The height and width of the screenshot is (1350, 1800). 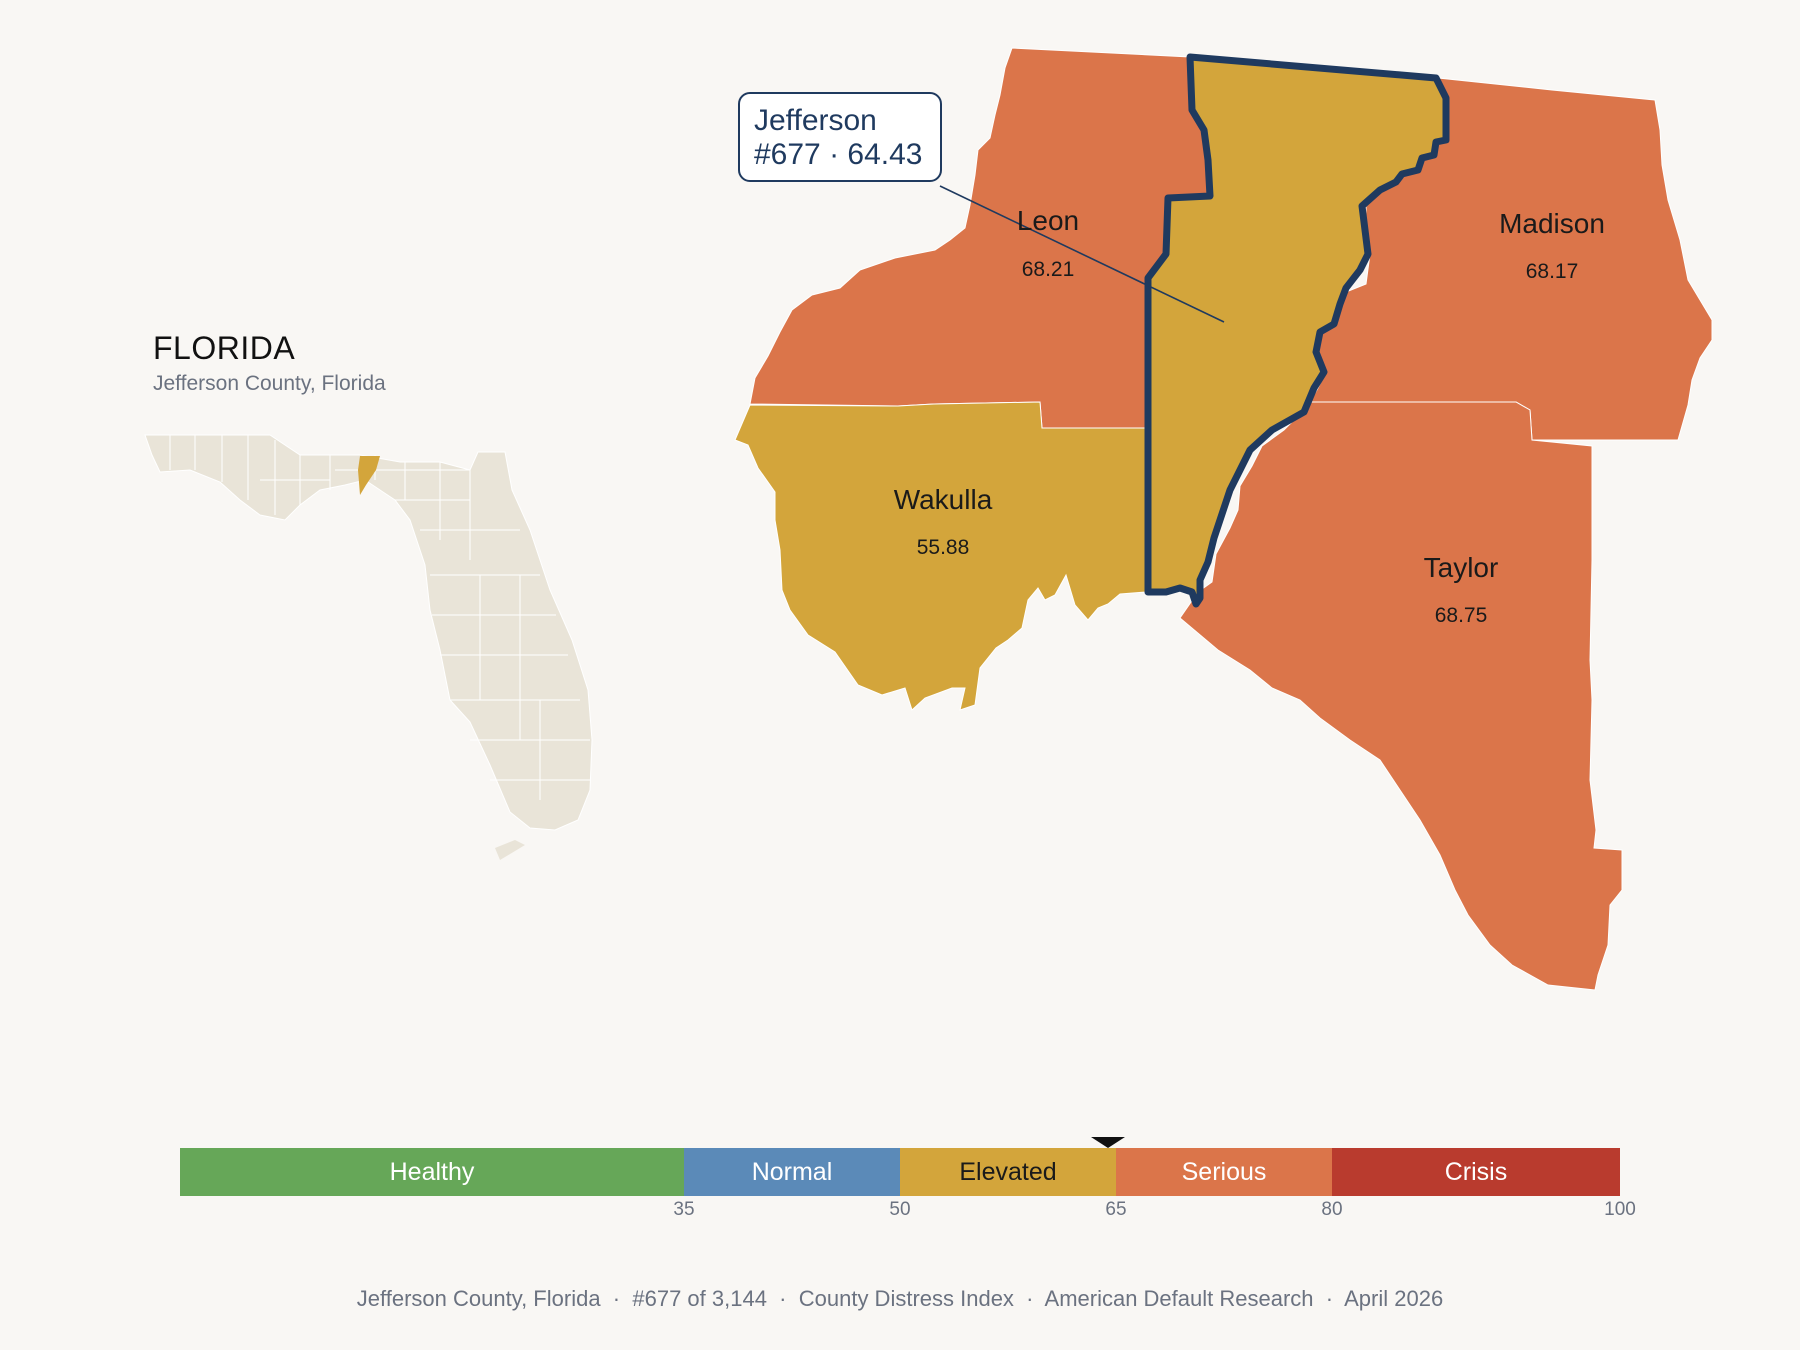 I want to click on florida-inset-map, so click(x=368, y=647).